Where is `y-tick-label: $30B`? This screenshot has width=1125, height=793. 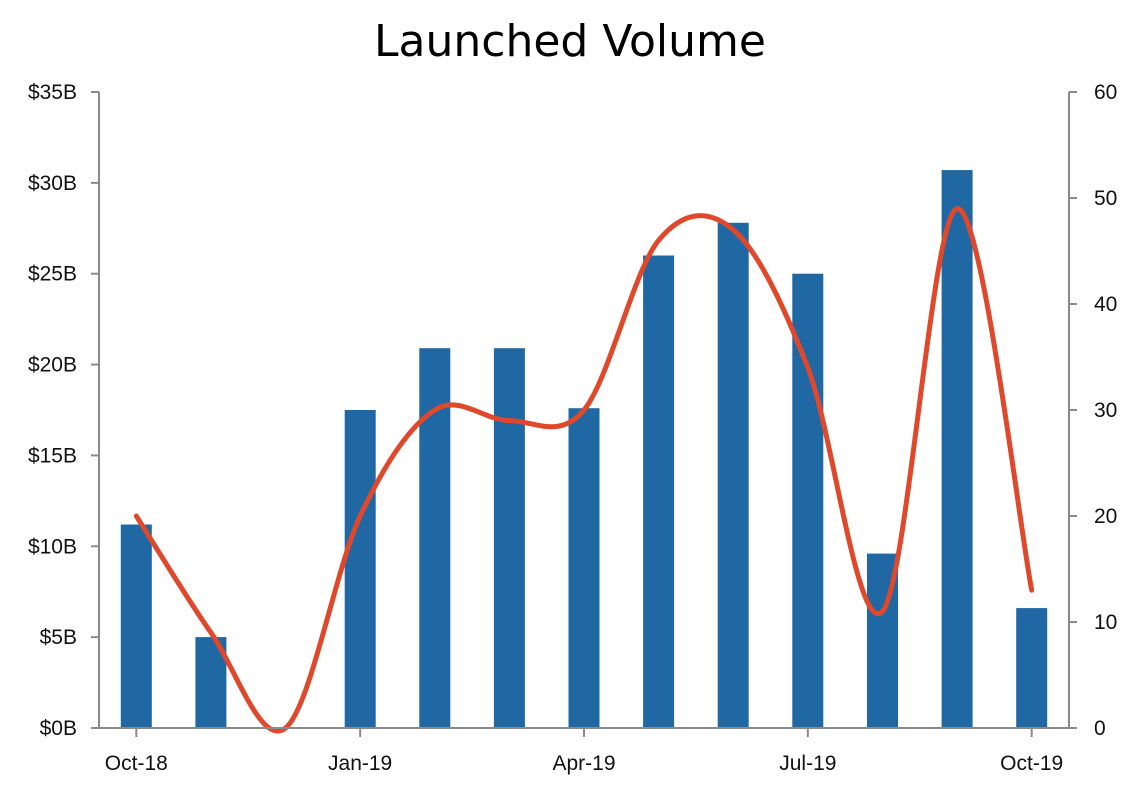
y-tick-label: $30B is located at coordinates (52, 183).